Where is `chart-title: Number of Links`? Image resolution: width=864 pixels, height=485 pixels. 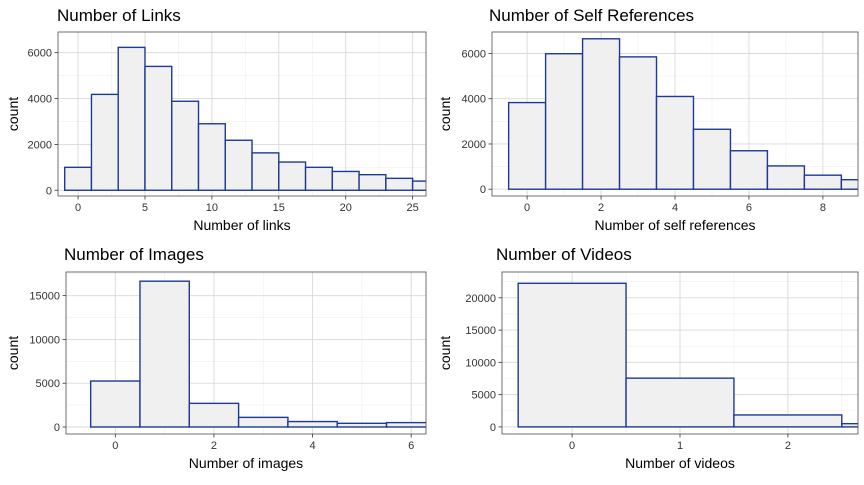
chart-title: Number of Links is located at coordinates (119, 15).